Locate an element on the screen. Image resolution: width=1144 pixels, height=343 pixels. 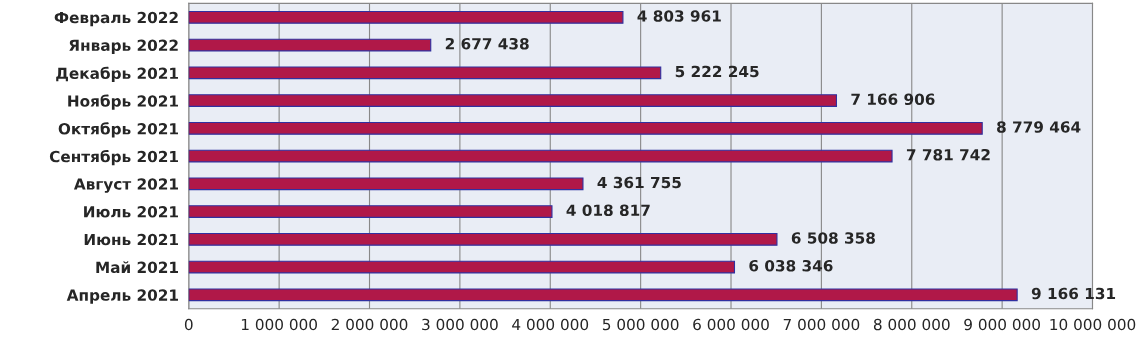
x-tick-label: 8 000 000 is located at coordinates (911, 324).